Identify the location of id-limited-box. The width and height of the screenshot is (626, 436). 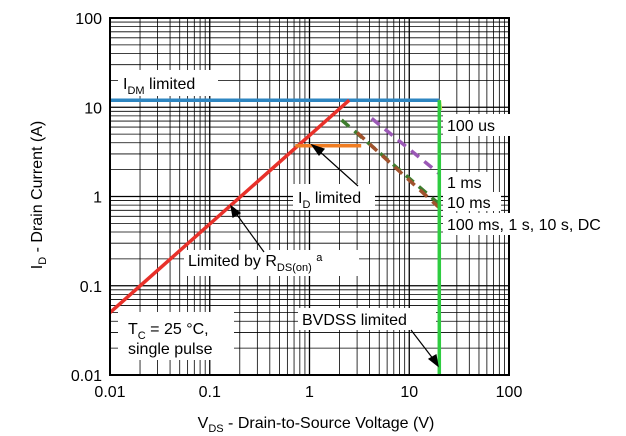
(334, 197).